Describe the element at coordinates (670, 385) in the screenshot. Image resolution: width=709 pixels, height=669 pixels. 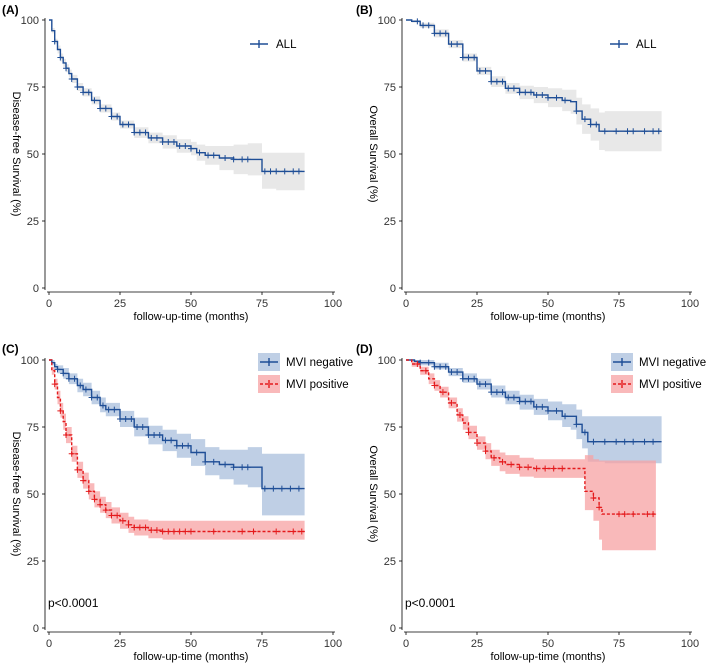
I see `legend-label: MVI positive` at that location.